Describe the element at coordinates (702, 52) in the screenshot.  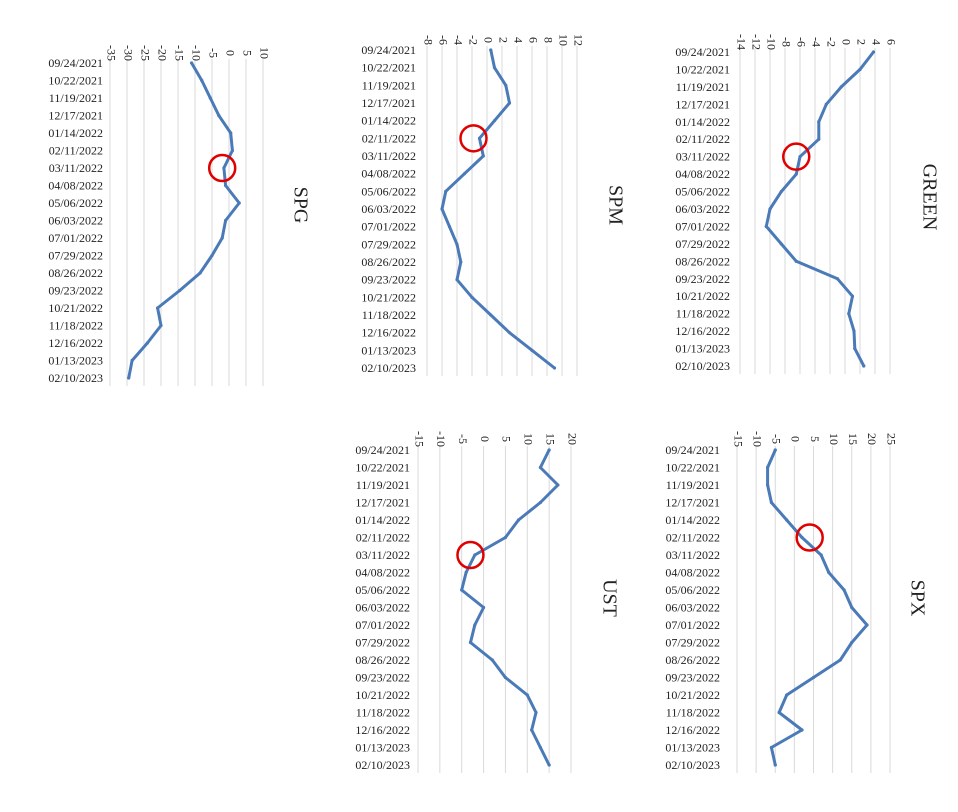
I see `date-label: 09/24/2021` at that location.